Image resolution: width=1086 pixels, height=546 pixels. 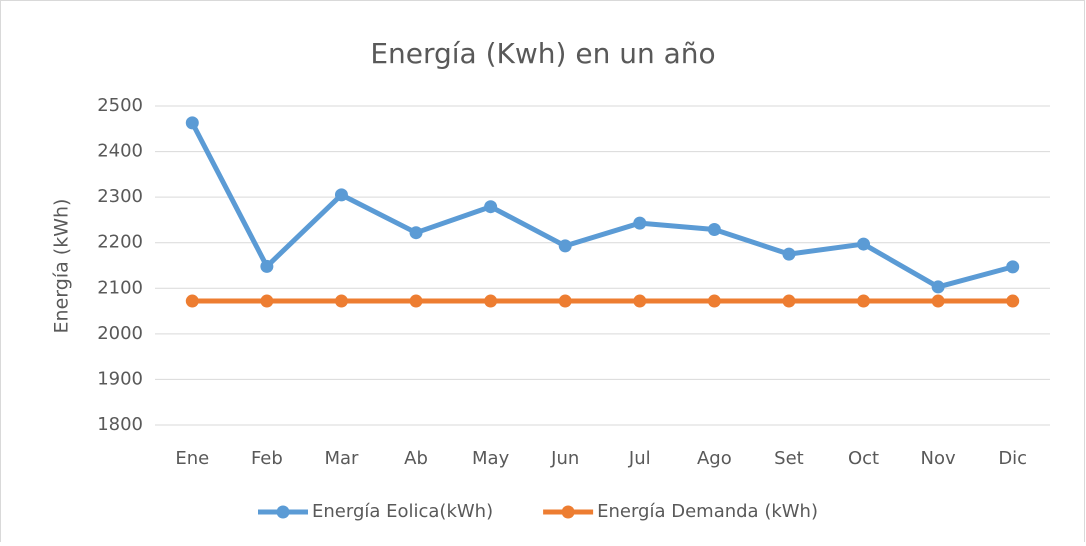 What do you see at coordinates (120, 242) in the screenshot?
I see `y-tick-label: 2200` at bounding box center [120, 242].